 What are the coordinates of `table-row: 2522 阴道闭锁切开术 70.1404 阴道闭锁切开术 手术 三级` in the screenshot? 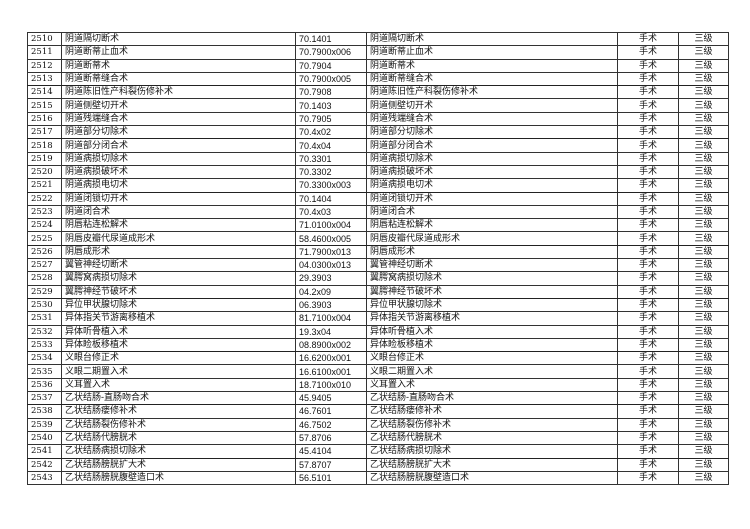 It's located at (378, 198).